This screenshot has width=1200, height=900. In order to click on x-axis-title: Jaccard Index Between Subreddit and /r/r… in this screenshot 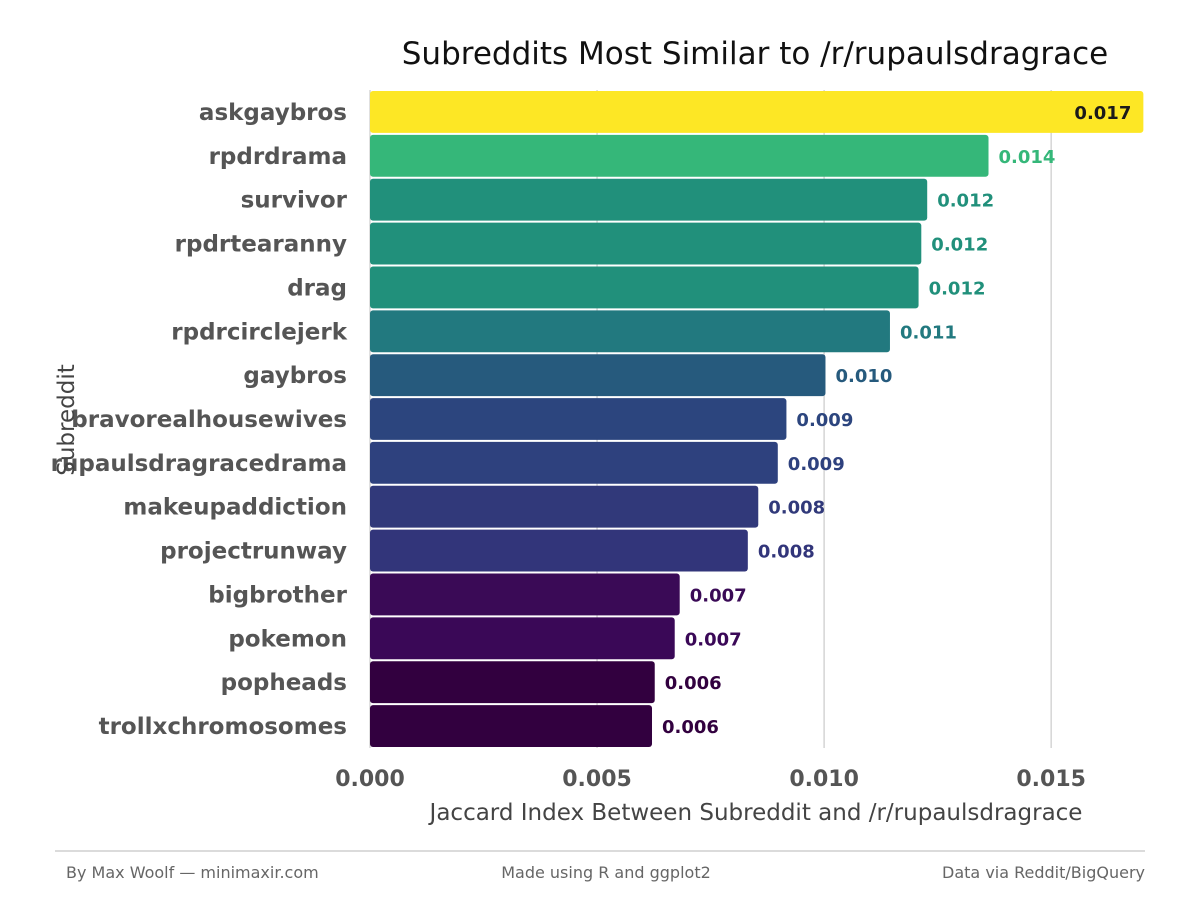, I will do `click(755, 813)`.